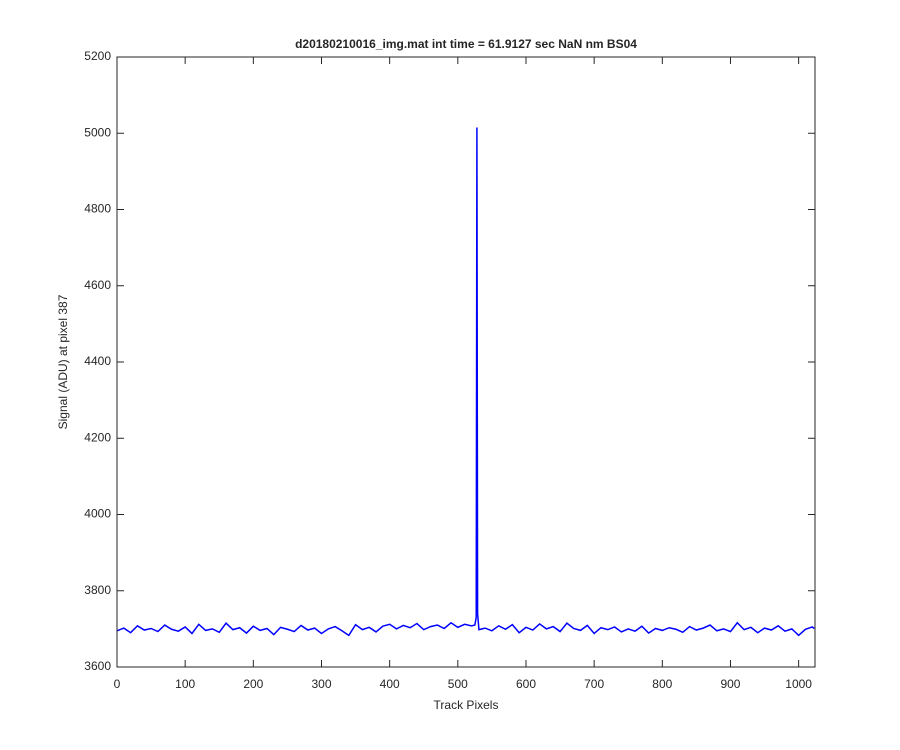  Describe the element at coordinates (253, 684) in the screenshot. I see `x-tick-label: 200` at that location.